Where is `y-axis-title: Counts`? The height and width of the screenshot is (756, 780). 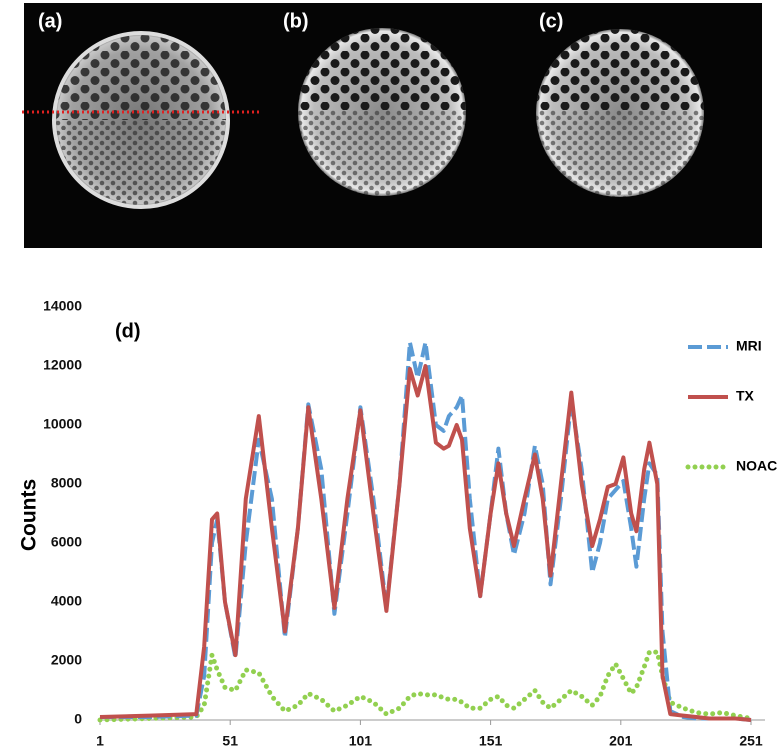 y-axis-title: Counts is located at coordinates (29, 515).